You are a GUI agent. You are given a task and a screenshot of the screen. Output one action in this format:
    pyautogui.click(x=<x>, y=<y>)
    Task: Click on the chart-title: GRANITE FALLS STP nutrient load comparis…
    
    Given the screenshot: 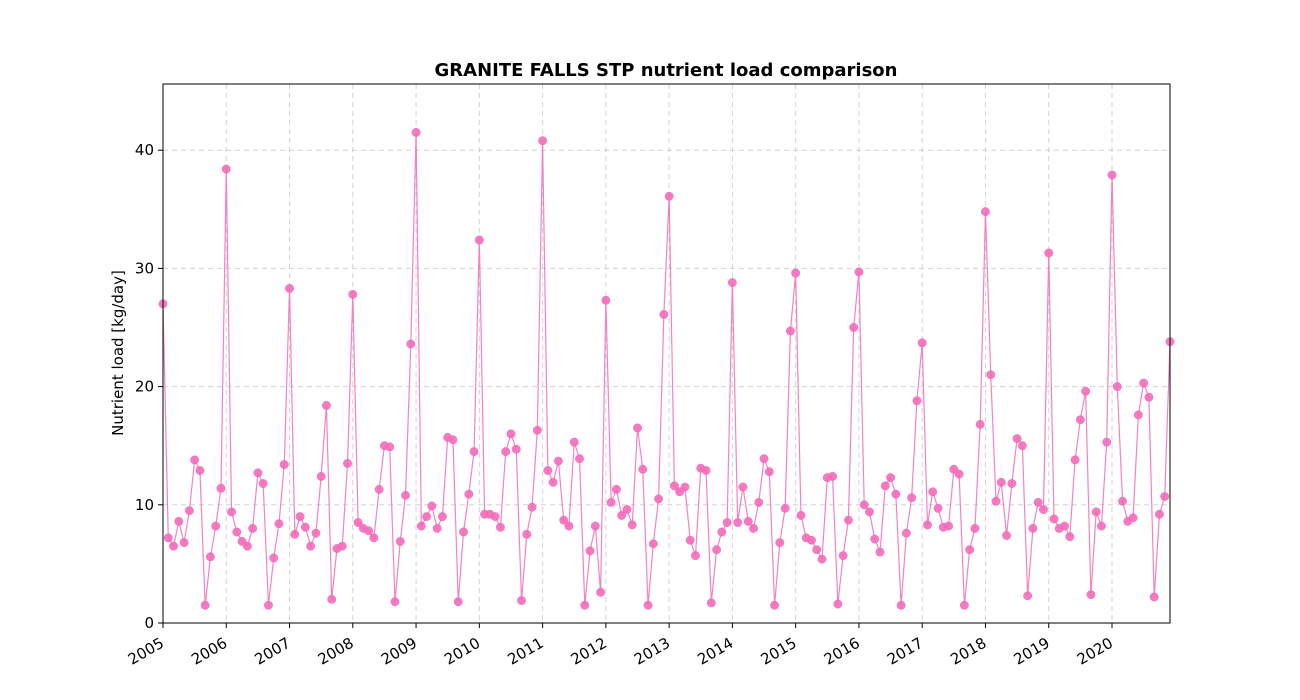 What is the action you would take?
    pyautogui.click(x=666, y=70)
    